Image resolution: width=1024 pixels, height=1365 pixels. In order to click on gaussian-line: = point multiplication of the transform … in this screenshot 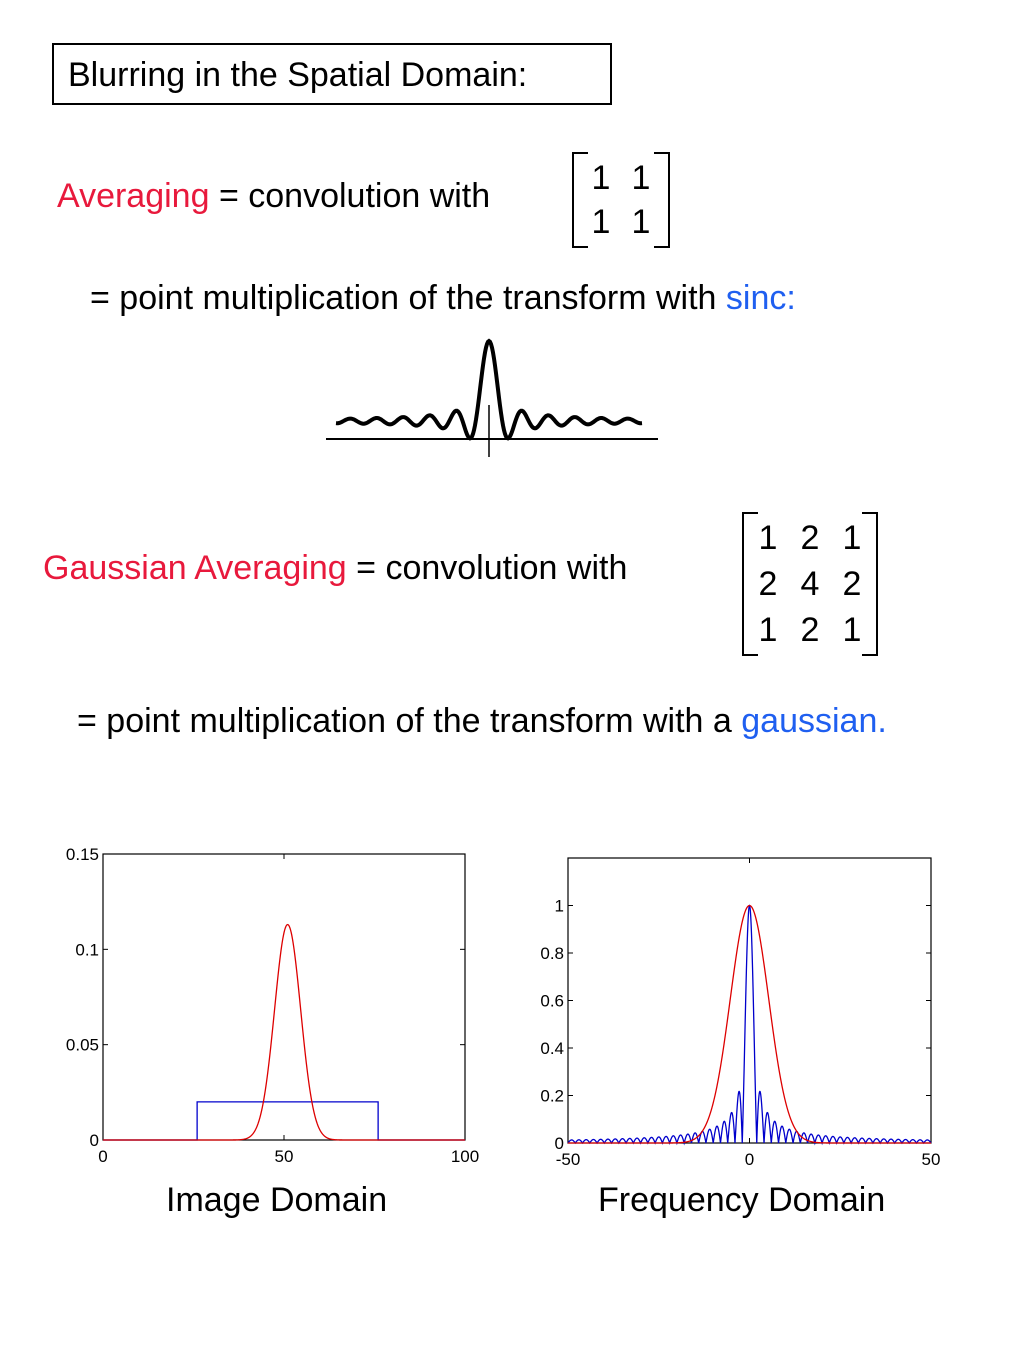, I will do `click(482, 721)`.